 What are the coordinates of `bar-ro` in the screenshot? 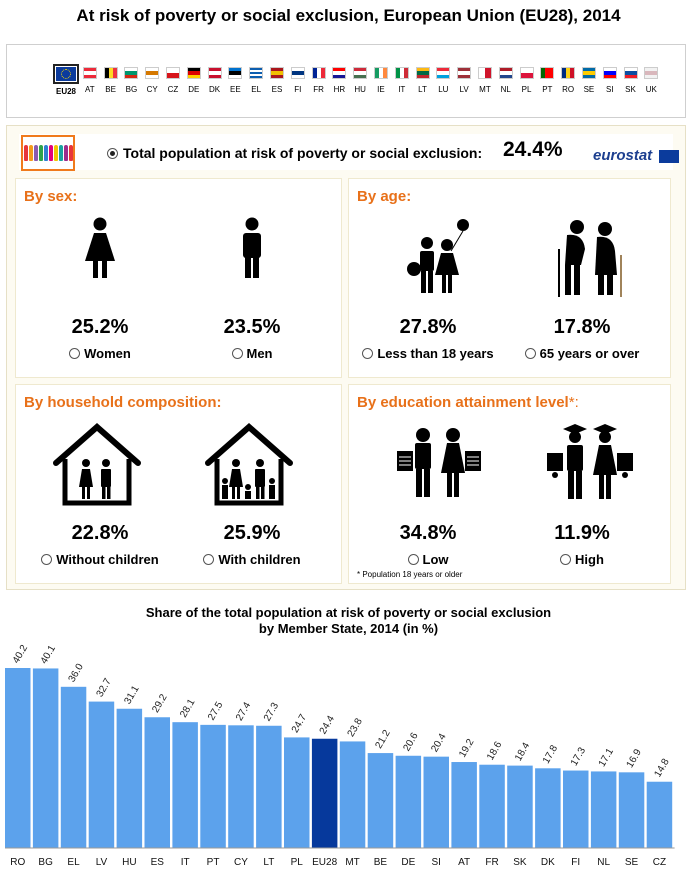 It's located at (18, 758).